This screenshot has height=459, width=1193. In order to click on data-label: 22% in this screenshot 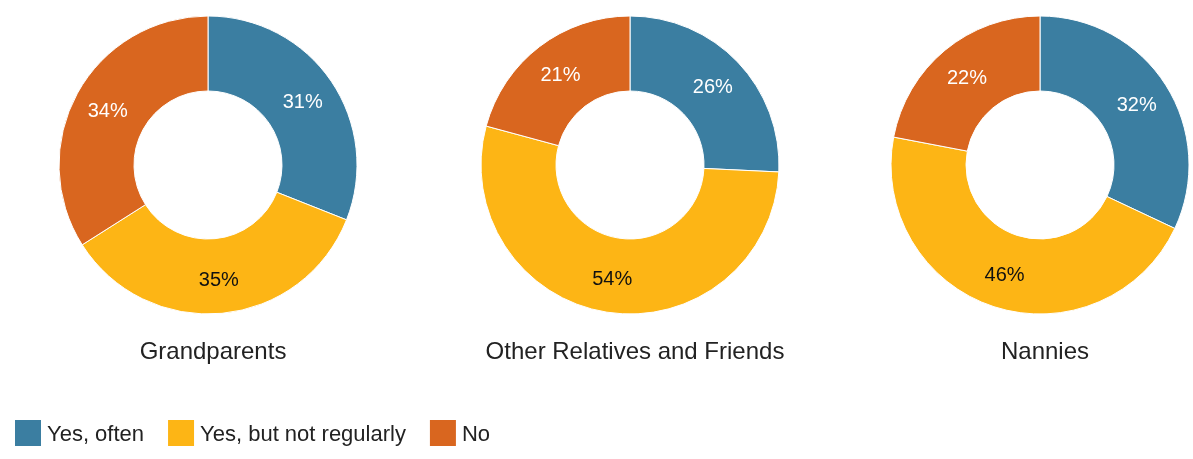, I will do `click(967, 76)`.